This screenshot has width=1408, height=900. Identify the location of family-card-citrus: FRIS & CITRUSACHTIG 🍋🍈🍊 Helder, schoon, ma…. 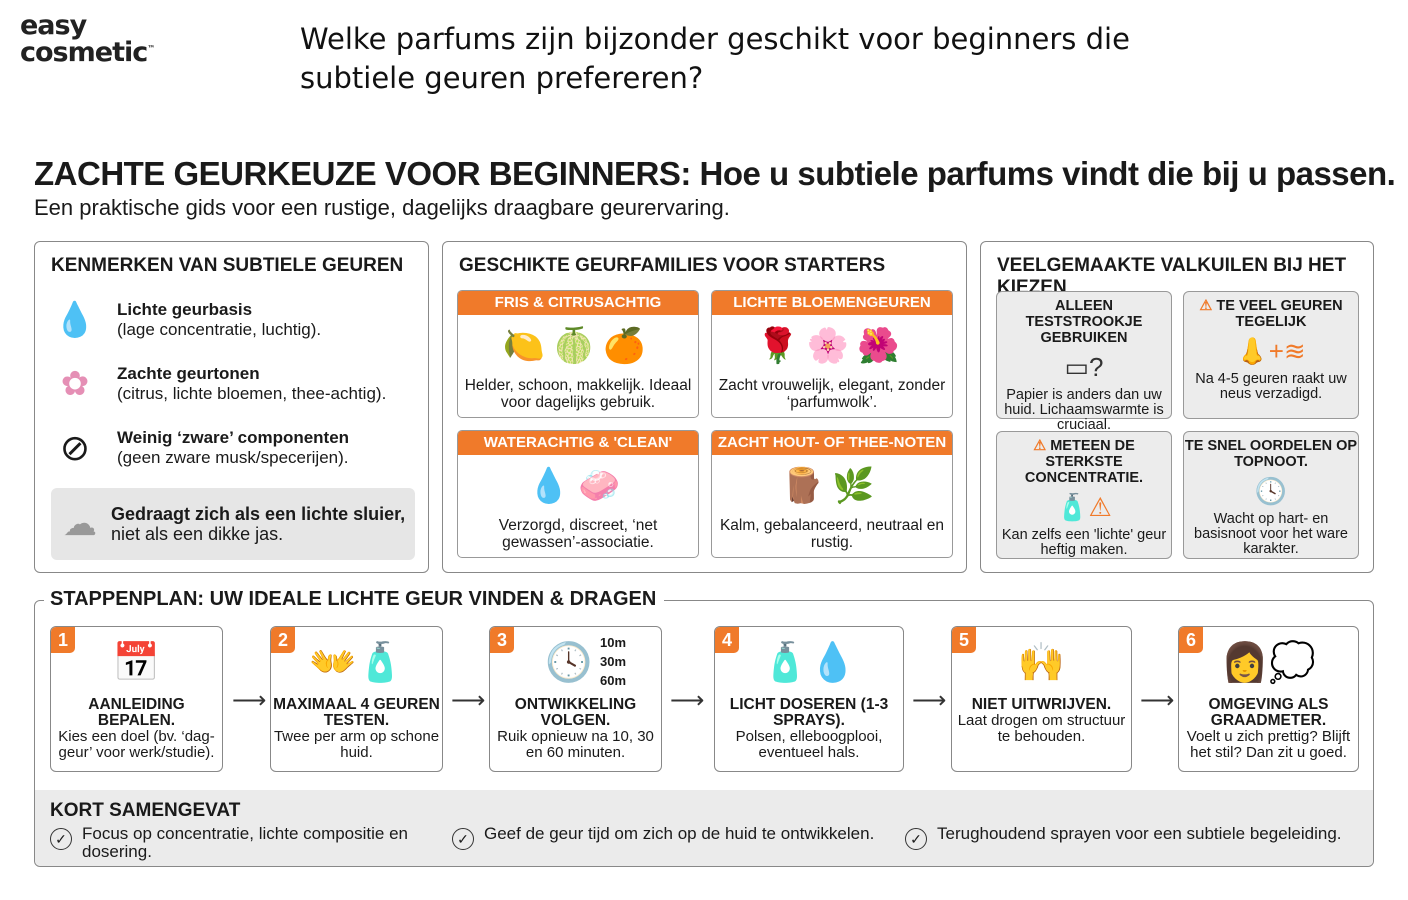
(578, 354).